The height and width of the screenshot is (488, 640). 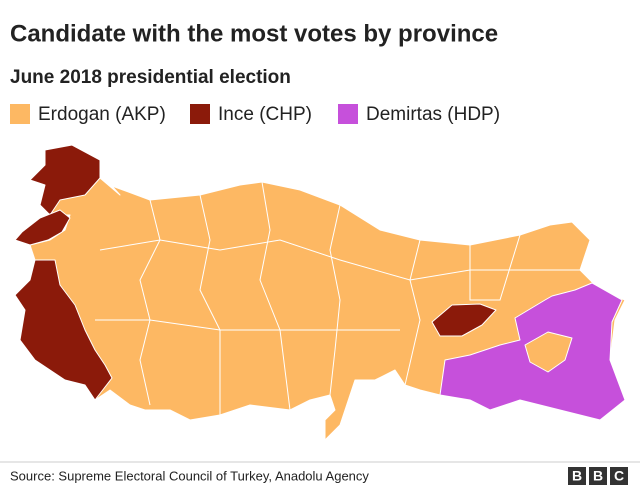 I want to click on logo-letter: C, so click(x=619, y=476).